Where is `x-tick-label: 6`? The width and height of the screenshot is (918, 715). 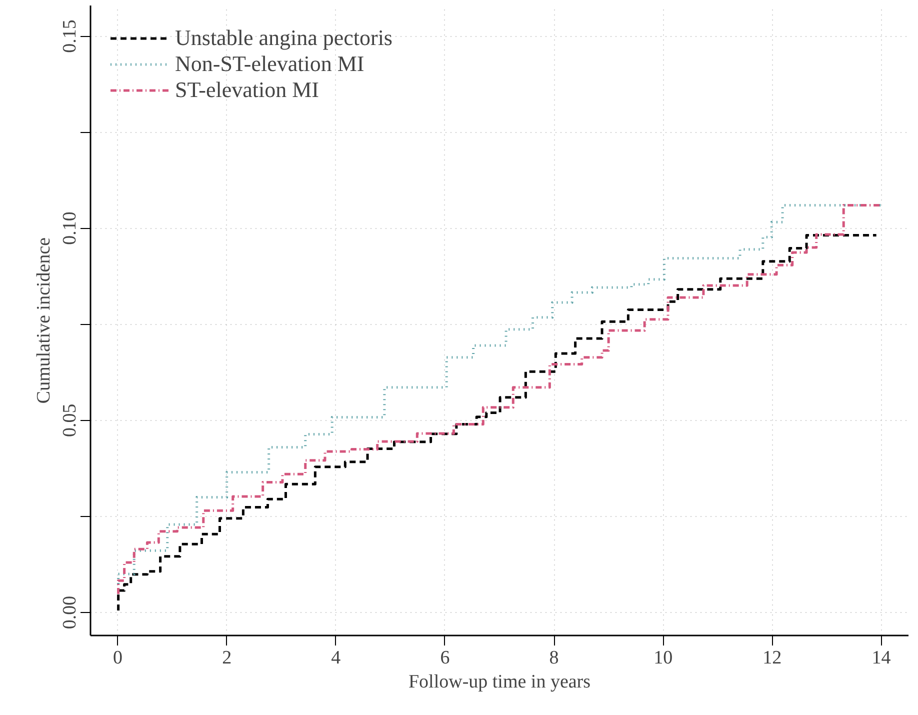 x-tick-label: 6 is located at coordinates (445, 658).